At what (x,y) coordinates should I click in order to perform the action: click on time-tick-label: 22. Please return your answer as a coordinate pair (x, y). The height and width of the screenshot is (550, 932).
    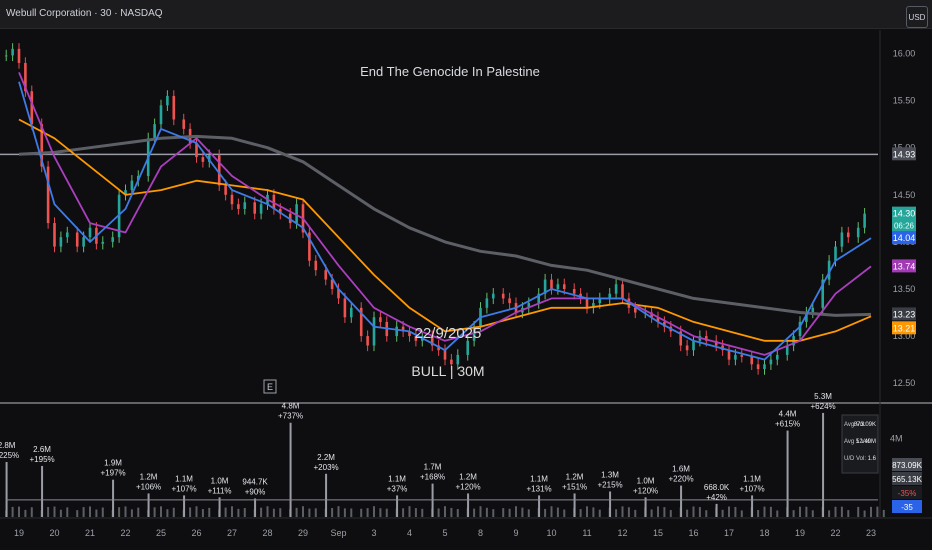
    Looking at the image, I should click on (125, 533).